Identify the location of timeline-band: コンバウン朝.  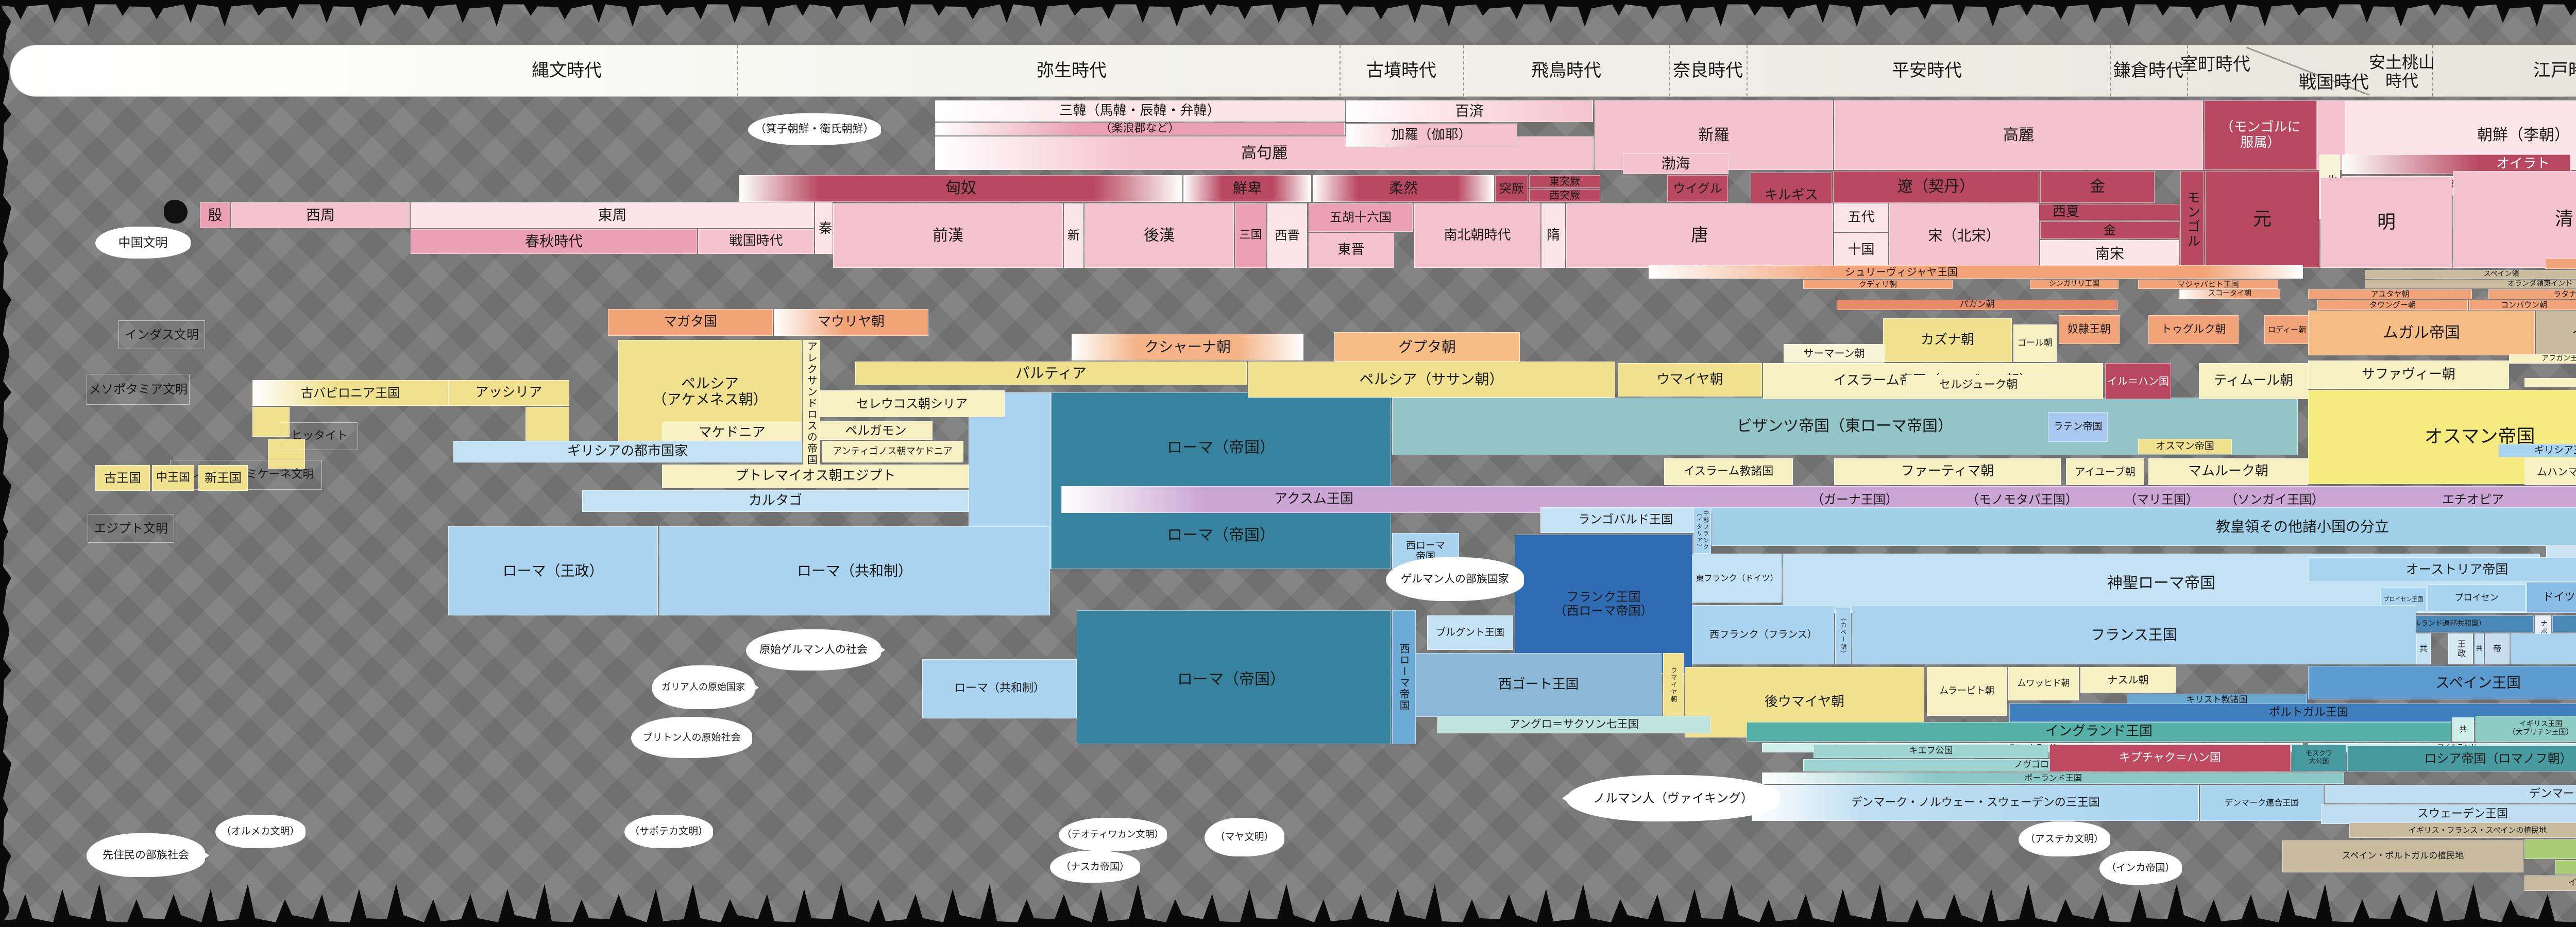
(2522, 305).